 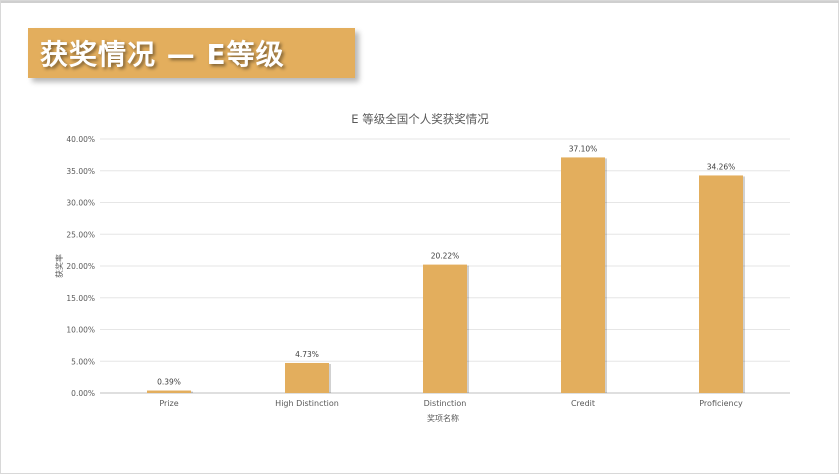 What do you see at coordinates (80, 298) in the screenshot?
I see `y-tick-label: 15.00%` at bounding box center [80, 298].